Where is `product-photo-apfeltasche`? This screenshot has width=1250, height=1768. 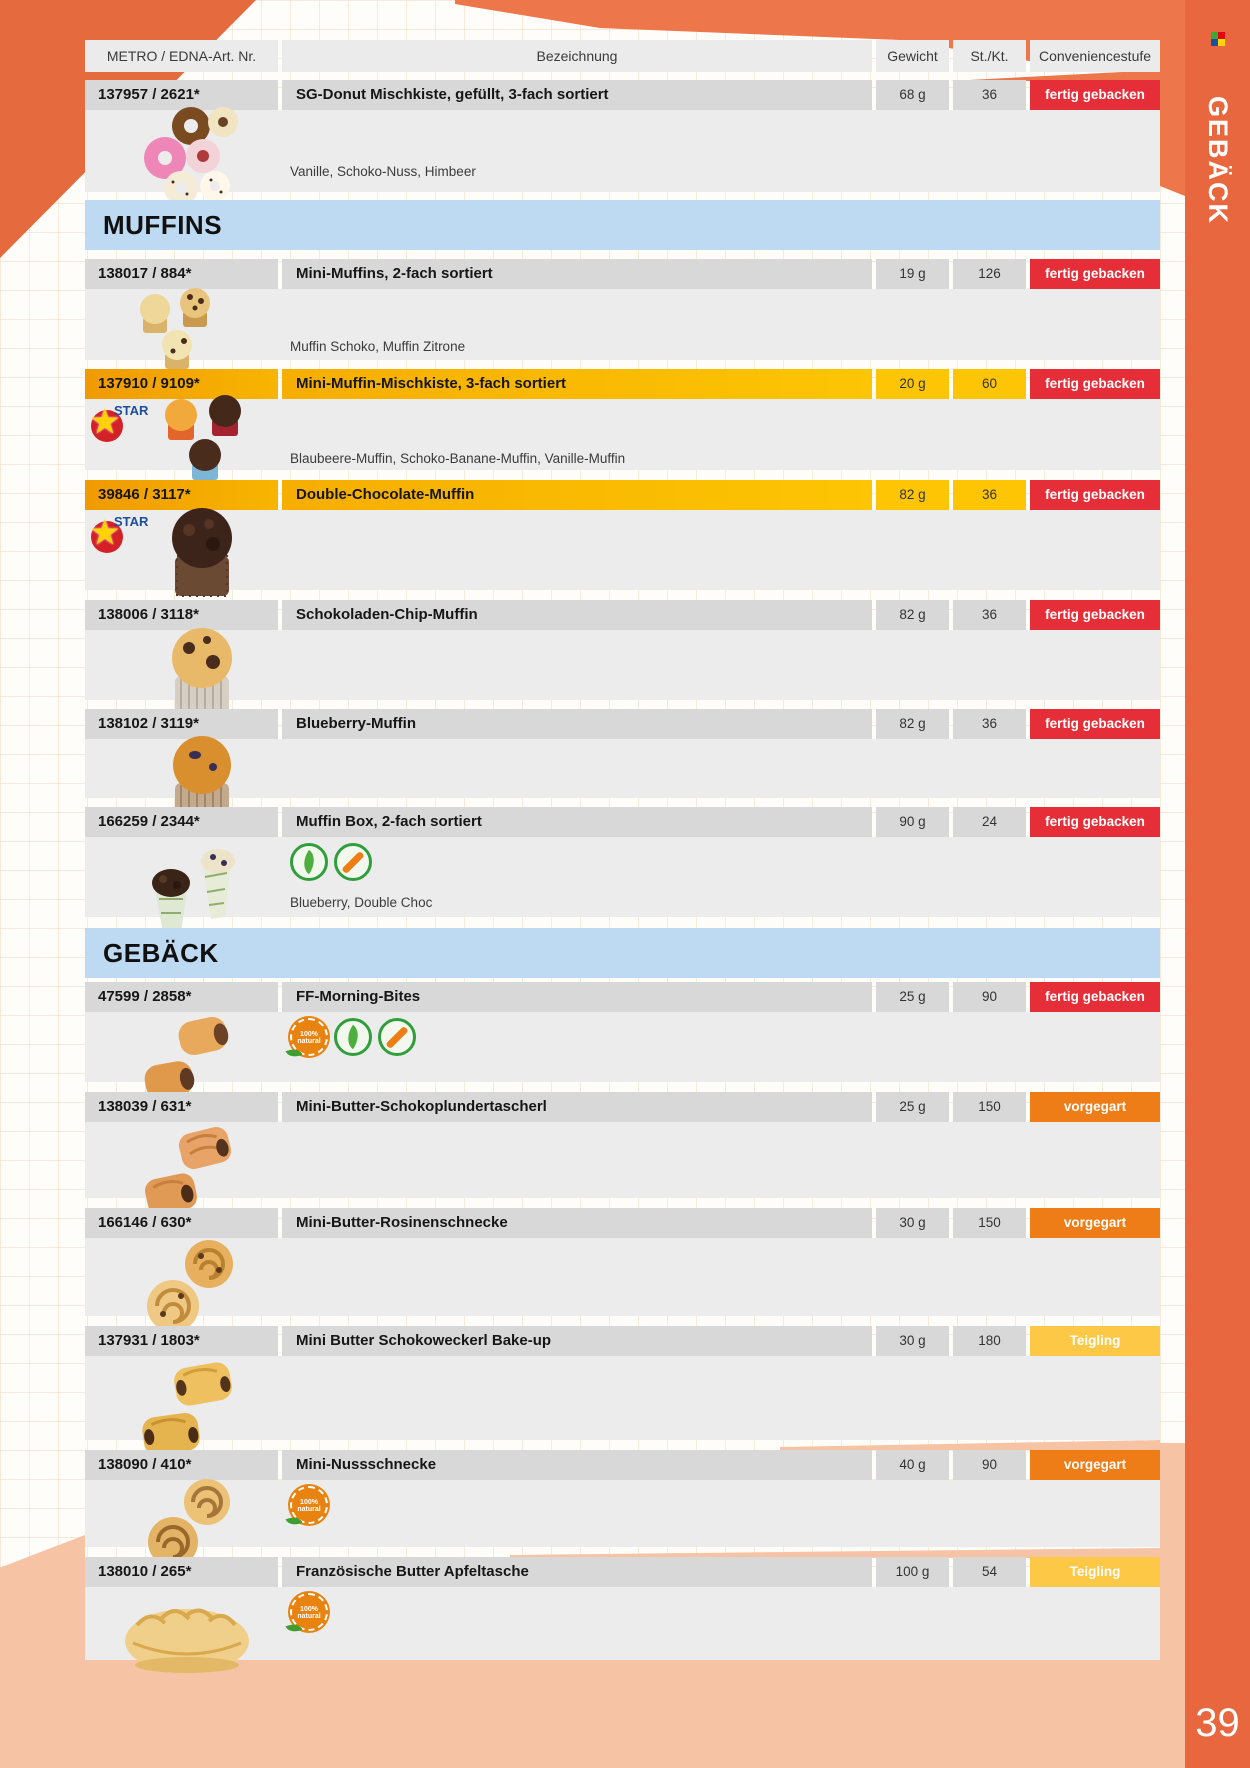
product-photo-apfeltasche is located at coordinates (187, 1638).